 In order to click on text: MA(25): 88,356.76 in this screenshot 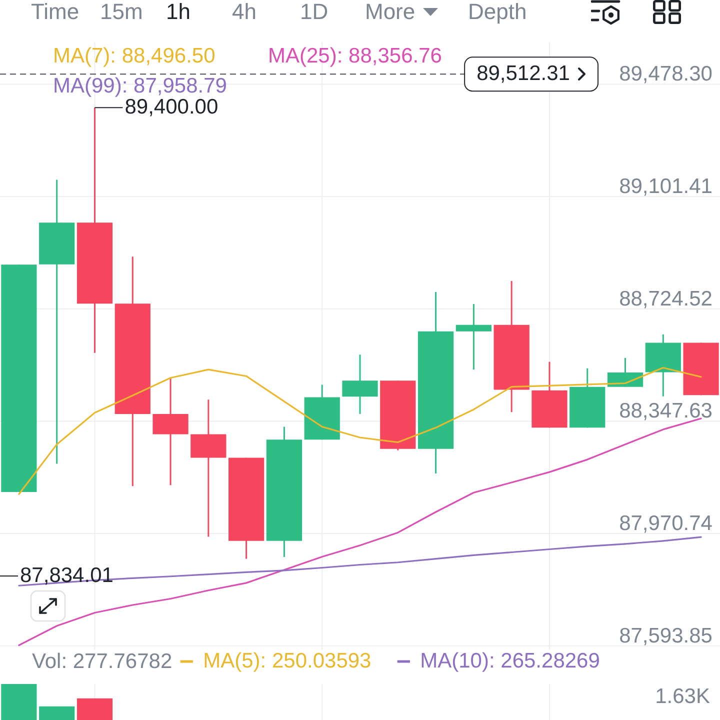, I will do `click(355, 56)`.